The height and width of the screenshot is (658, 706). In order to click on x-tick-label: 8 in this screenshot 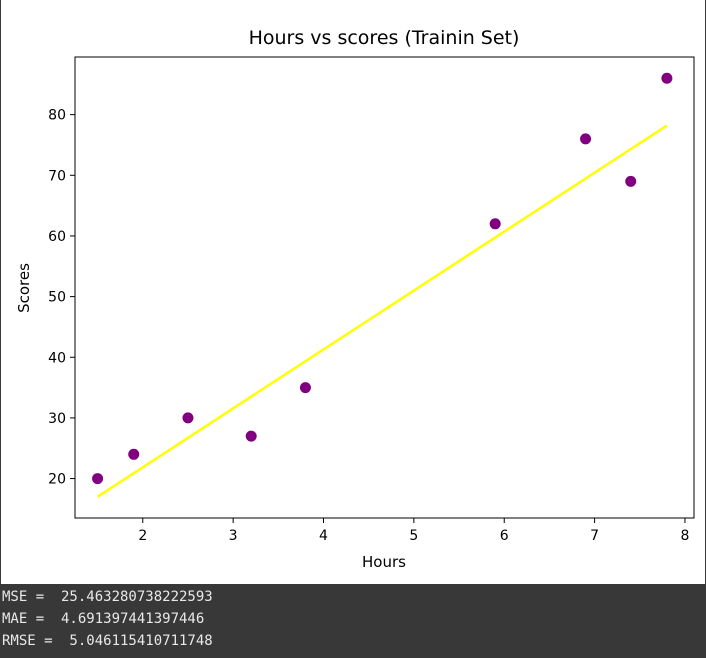, I will do `click(685, 536)`.